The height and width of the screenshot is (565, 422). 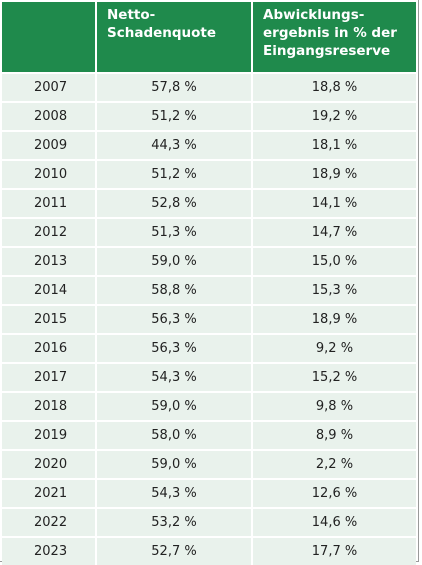 I want to click on table-row: 2019 58,0 % 8,9 %, so click(x=209, y=434).